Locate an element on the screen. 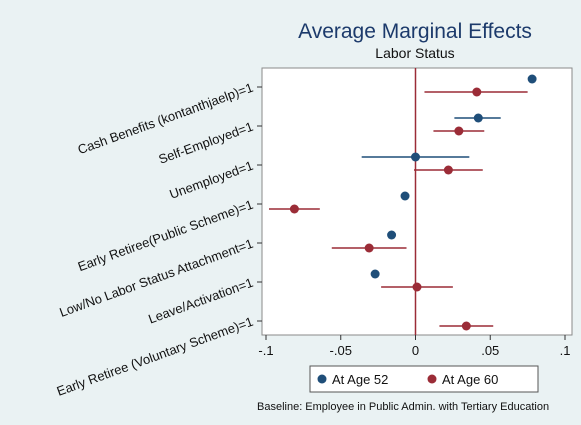 This screenshot has height=425, width=581. legend-label: At Age 60 is located at coordinates (470, 379).